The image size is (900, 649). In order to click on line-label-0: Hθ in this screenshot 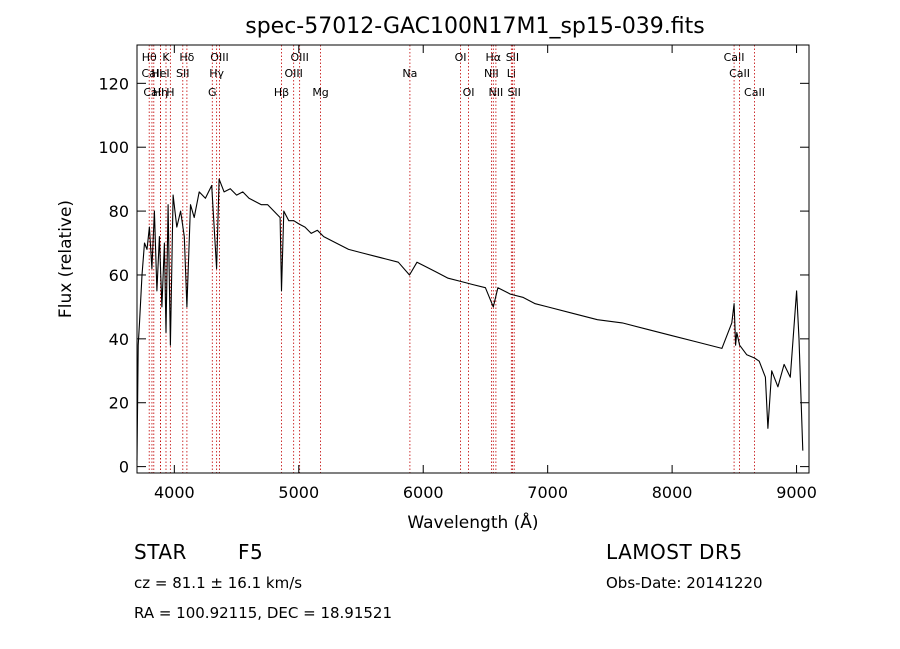, I will do `click(149, 57)`.